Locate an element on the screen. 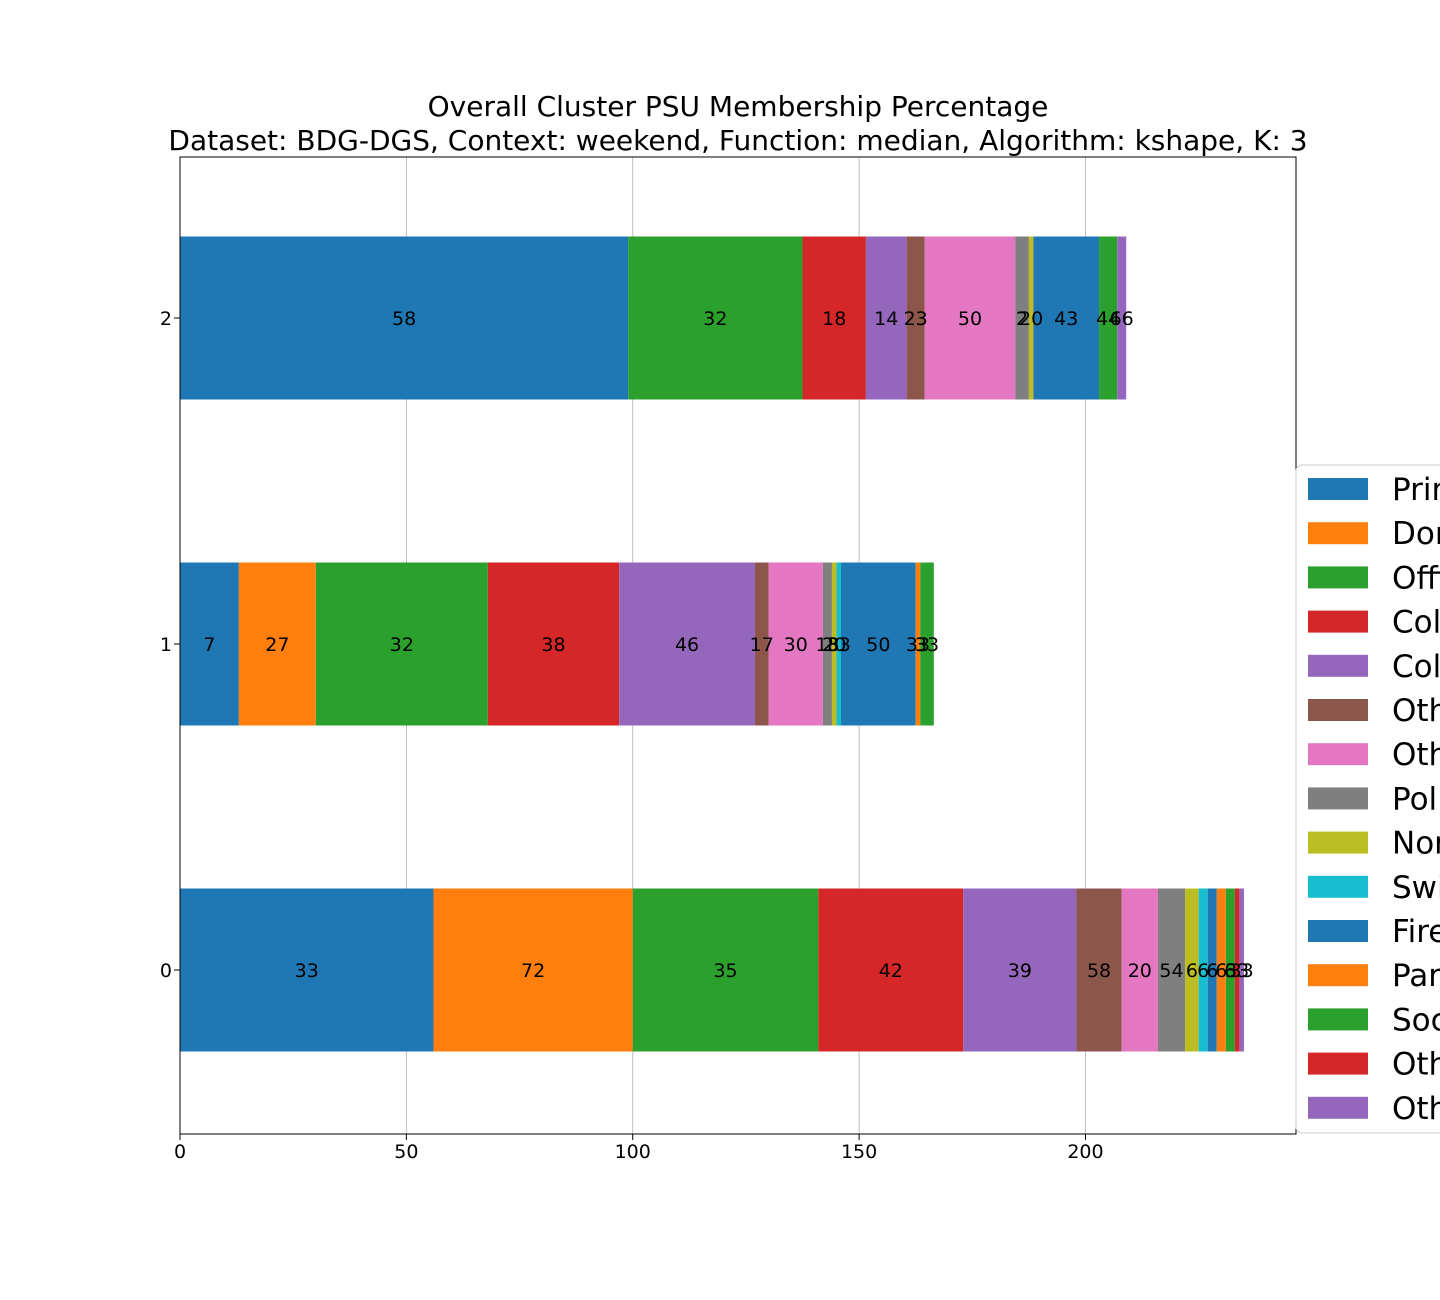  data-label: 17 is located at coordinates (762, 645).